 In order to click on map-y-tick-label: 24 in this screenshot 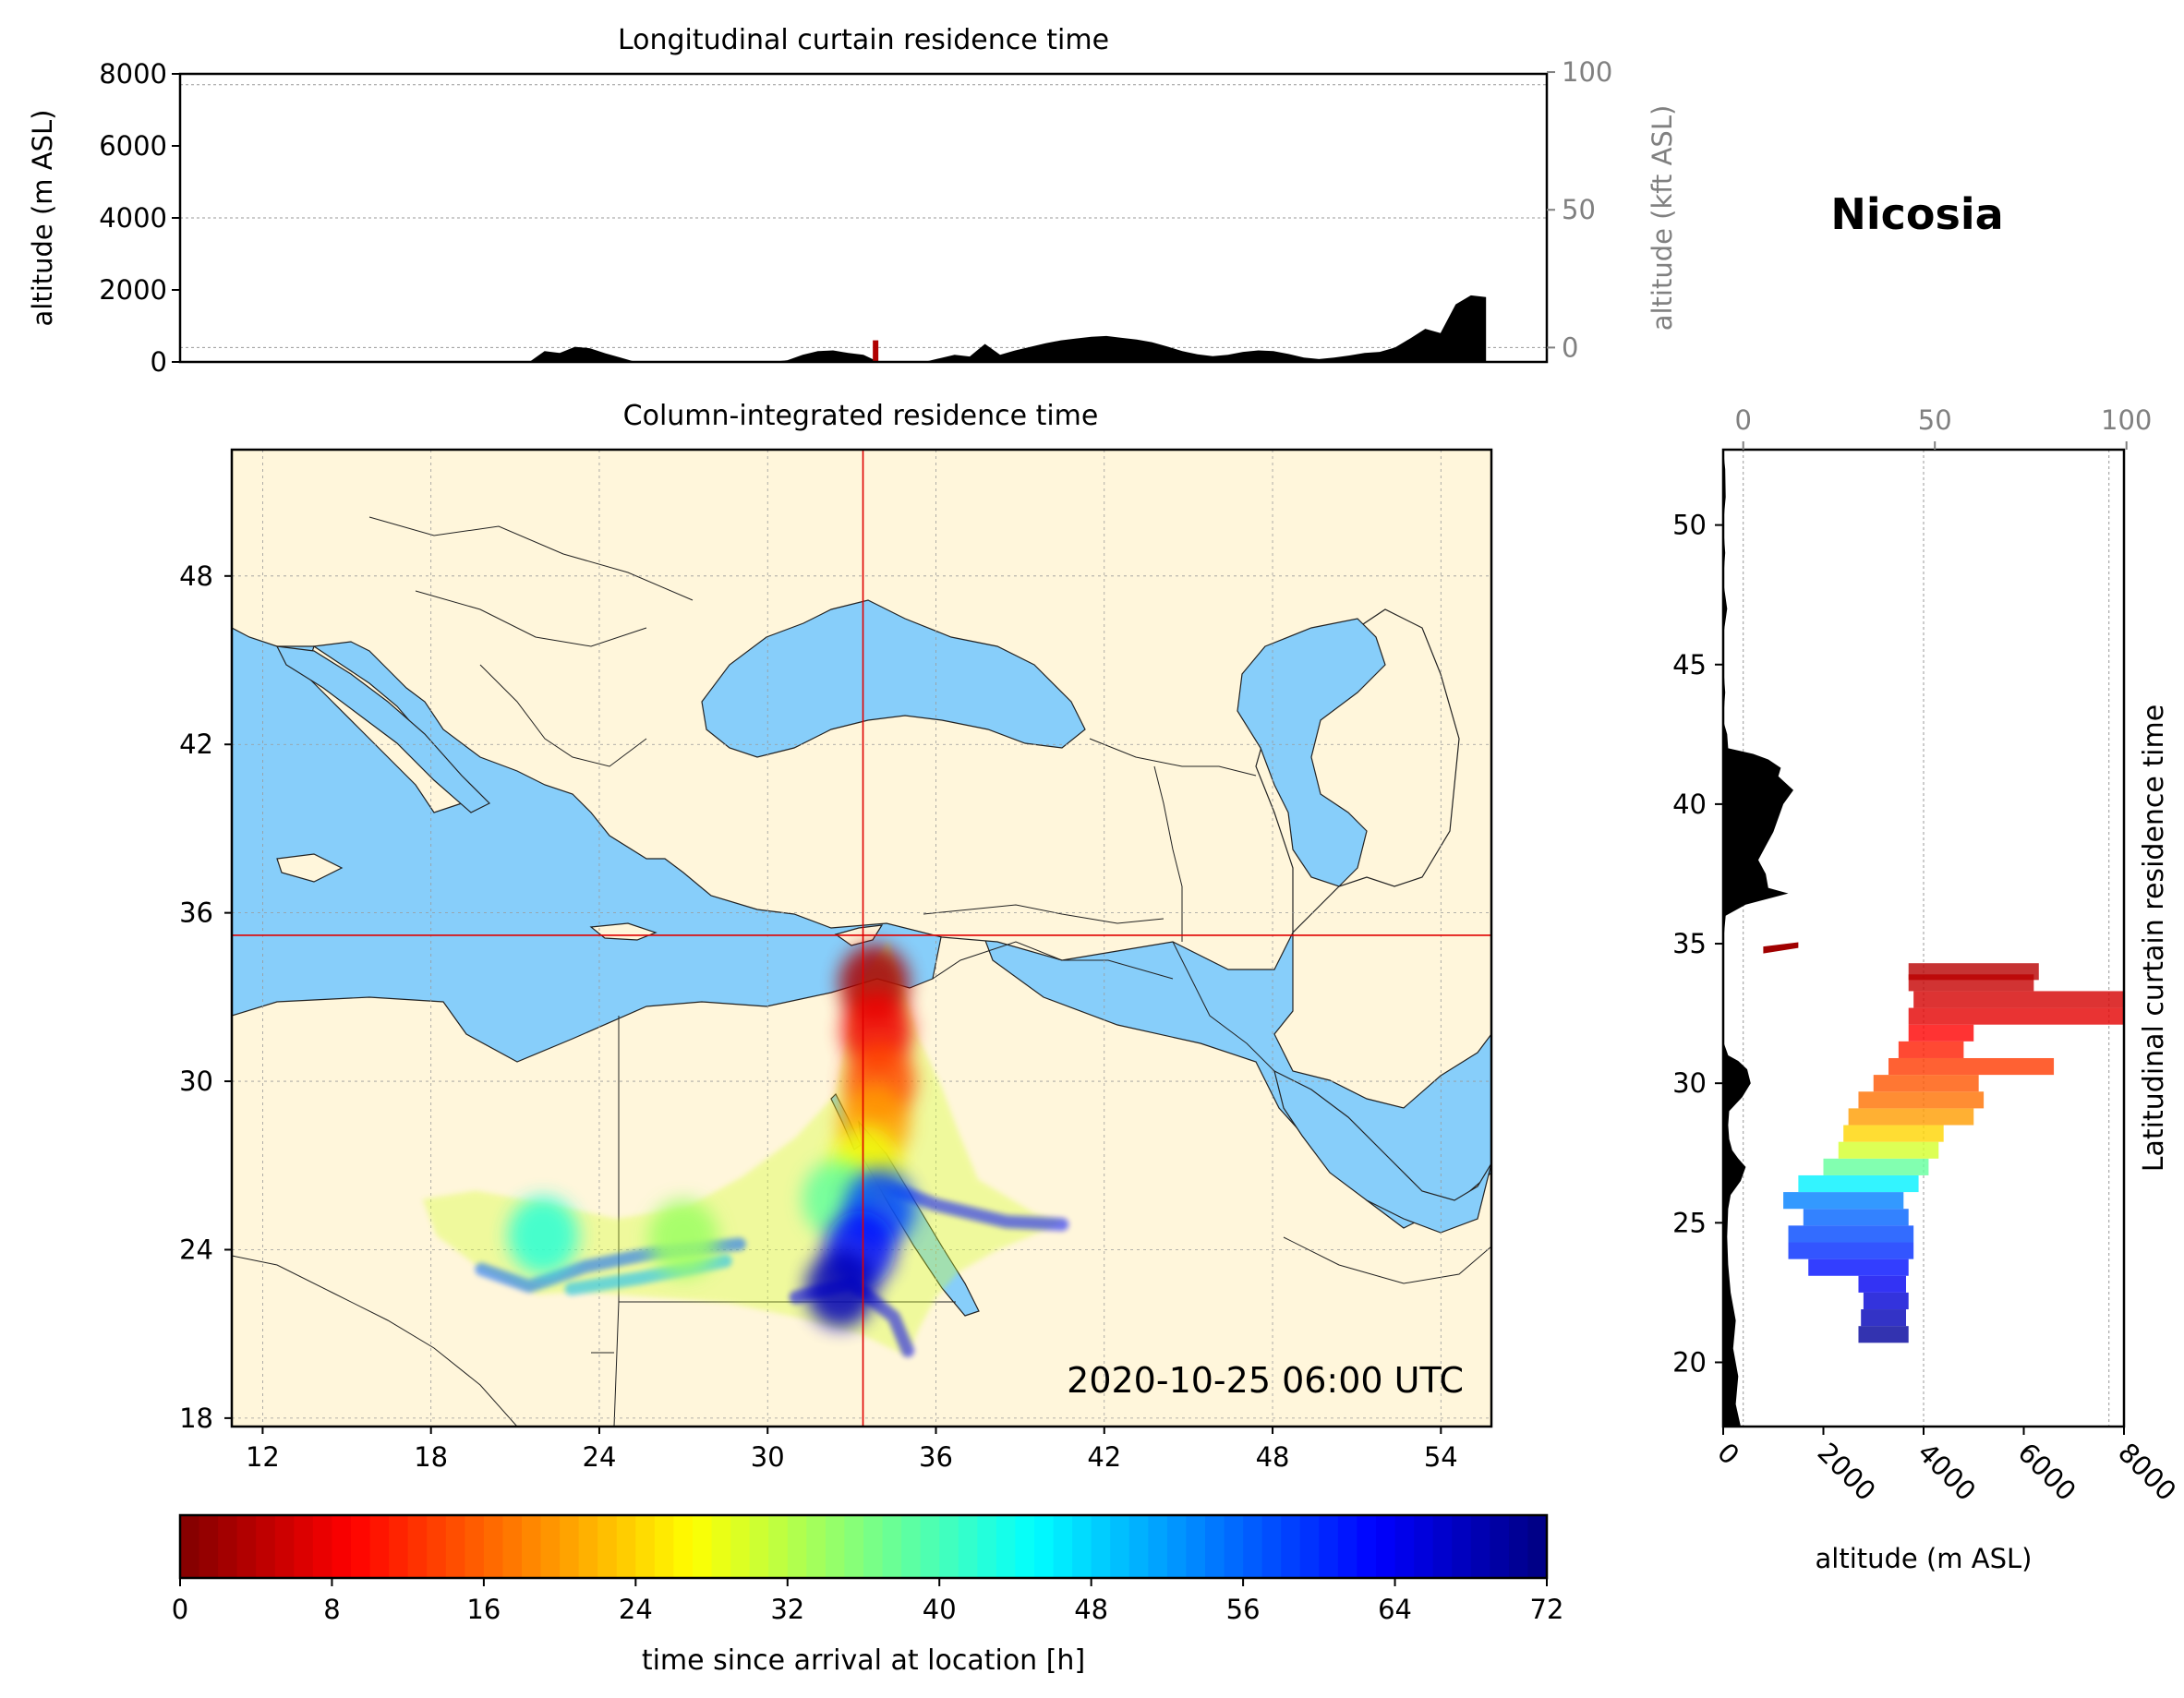, I will do `click(196, 1249)`.